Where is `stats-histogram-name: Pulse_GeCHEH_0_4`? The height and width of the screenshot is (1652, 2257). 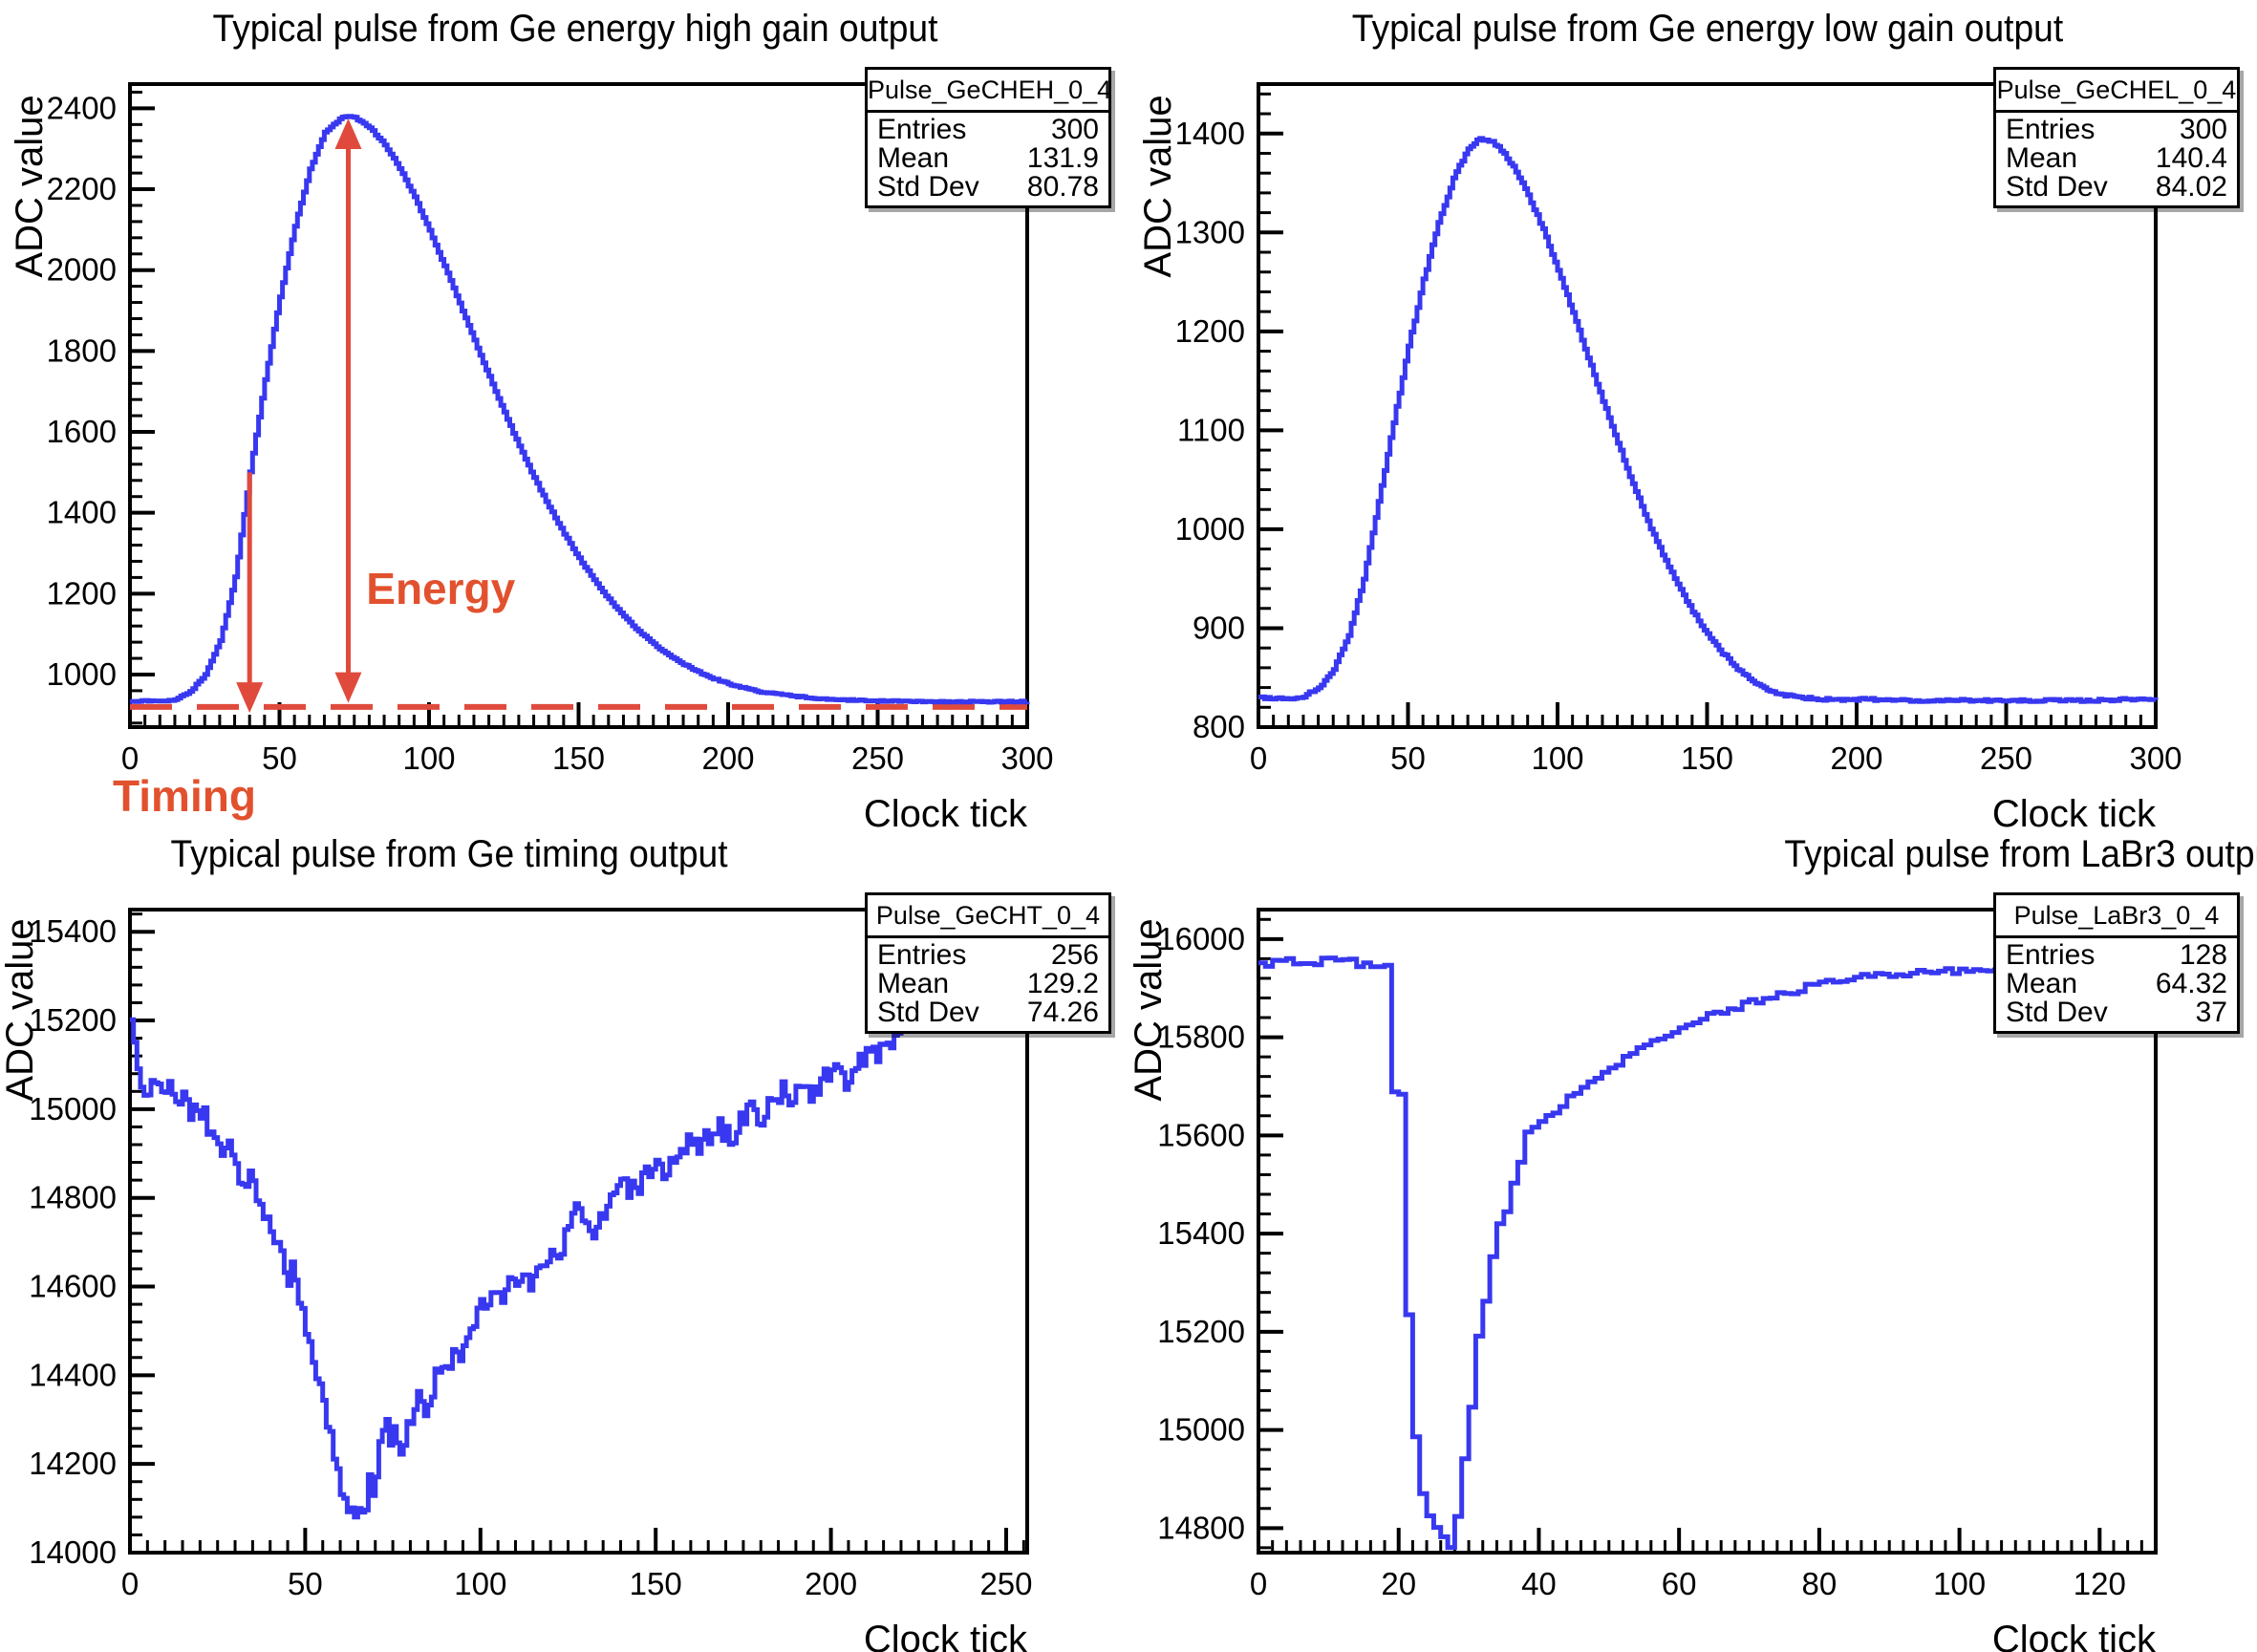 stats-histogram-name: Pulse_GeCHEH_0_4 is located at coordinates (988, 92).